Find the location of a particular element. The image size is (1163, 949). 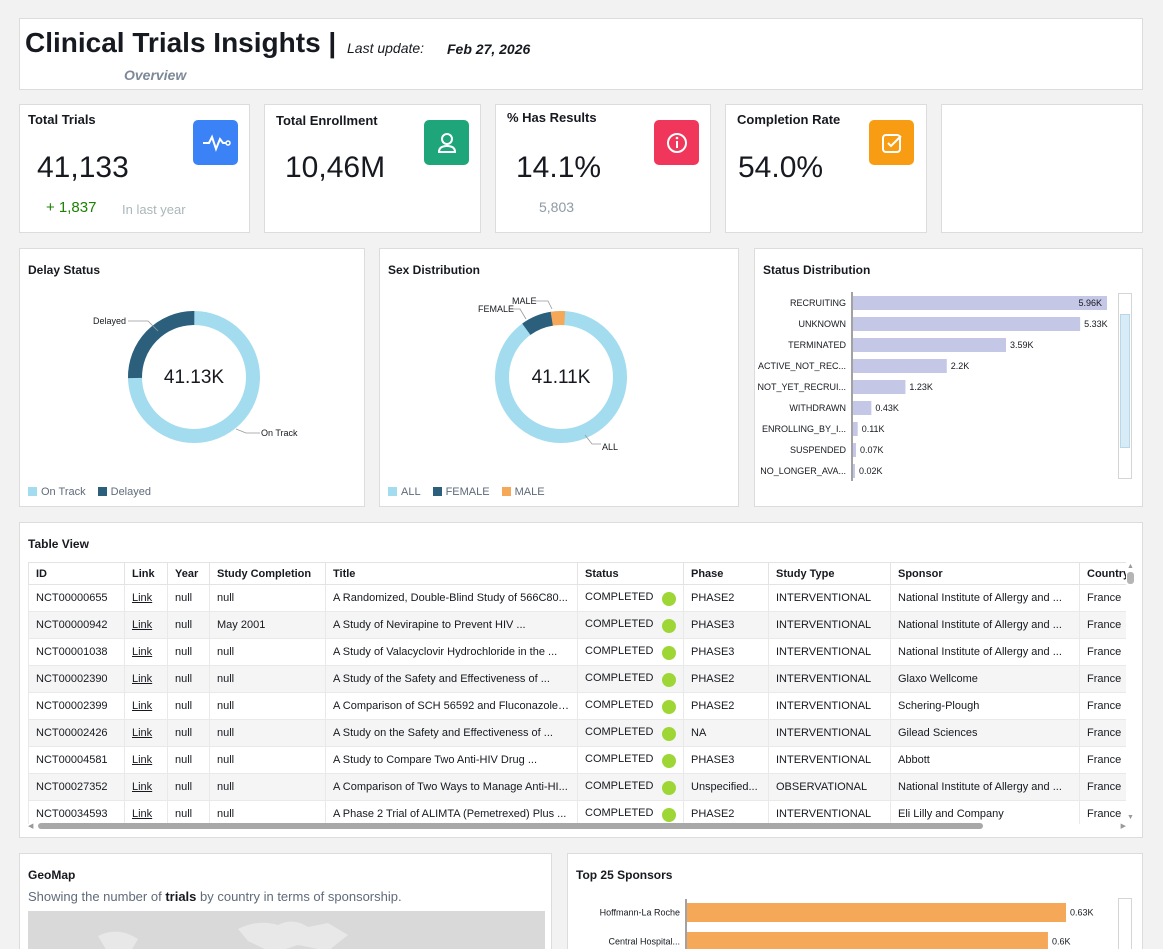

cell-id: NCT00002390 is located at coordinates (76, 679).